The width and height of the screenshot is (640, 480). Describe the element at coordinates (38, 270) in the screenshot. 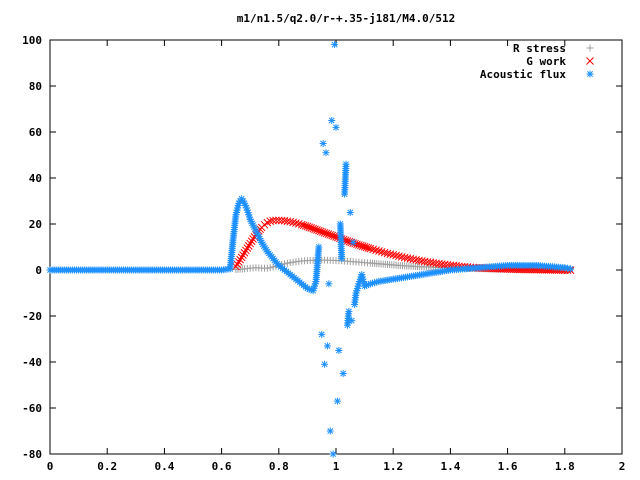

I see `y-tick-label: 0` at that location.